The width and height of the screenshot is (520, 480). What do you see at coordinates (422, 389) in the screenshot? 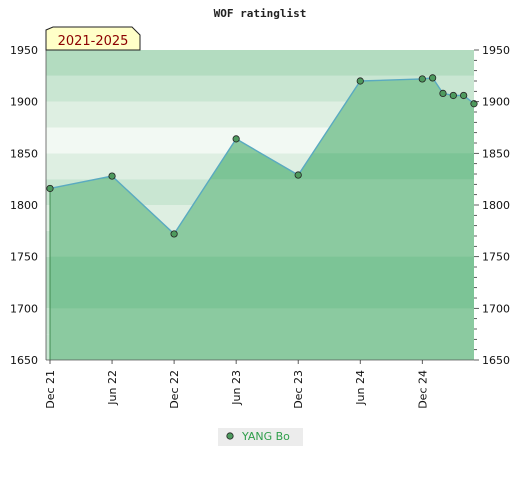
I see `x-tick-label: Dec 24` at bounding box center [422, 389].